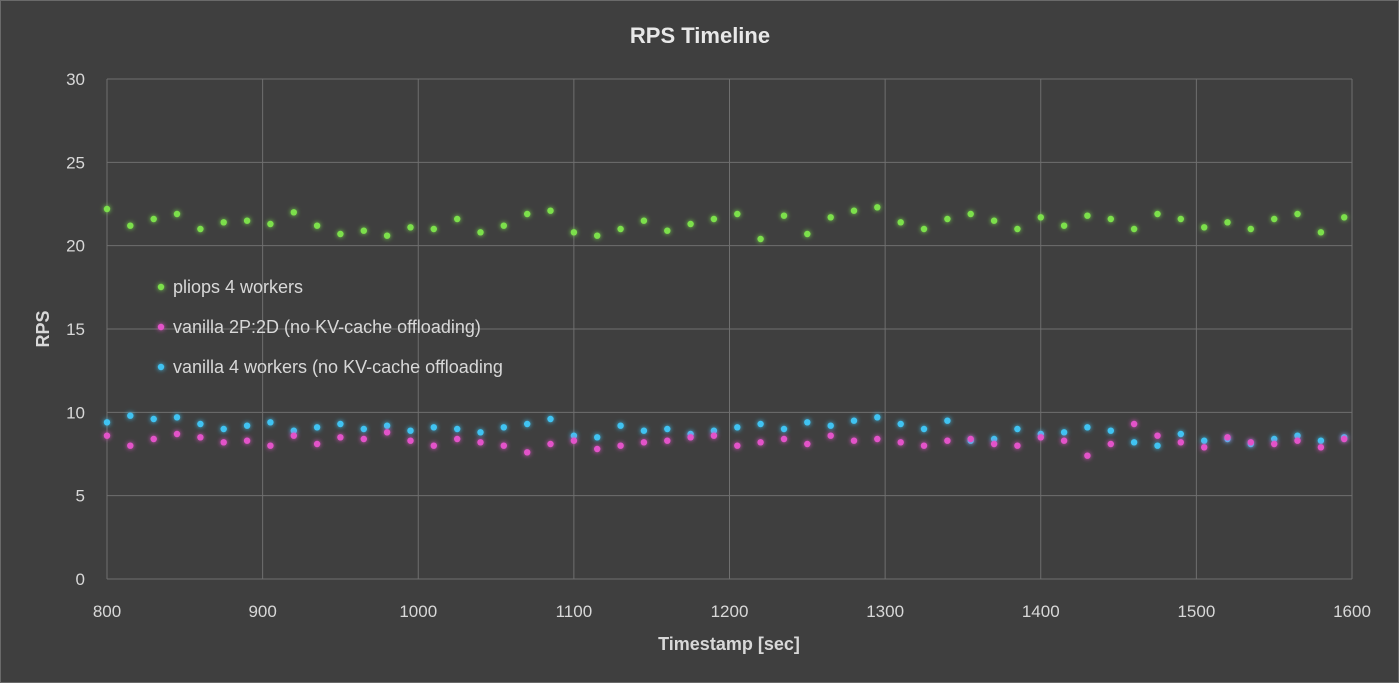  What do you see at coordinates (700, 35) in the screenshot?
I see `chart-title: RPS Timeline` at bounding box center [700, 35].